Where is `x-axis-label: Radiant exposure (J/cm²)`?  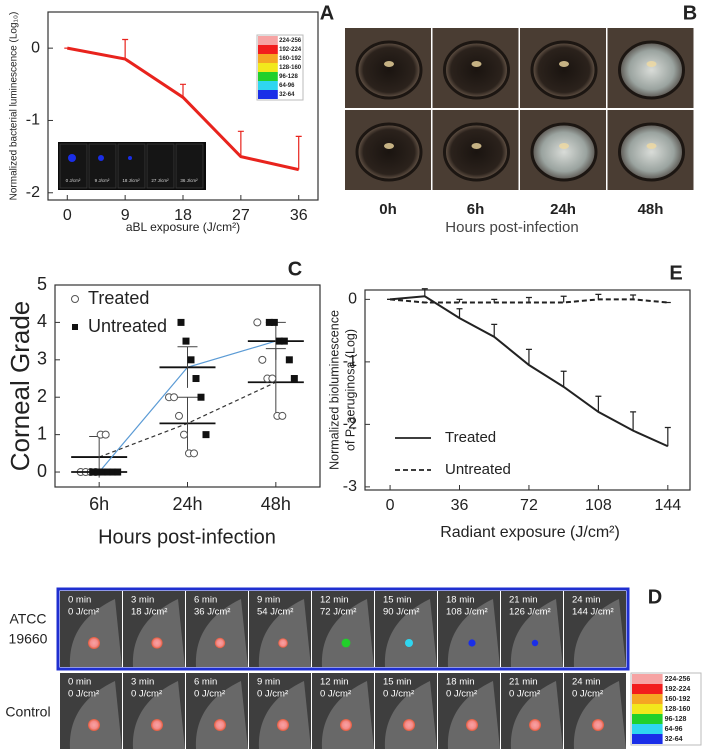 x-axis-label: Radiant exposure (J/cm²) is located at coordinates (530, 532).